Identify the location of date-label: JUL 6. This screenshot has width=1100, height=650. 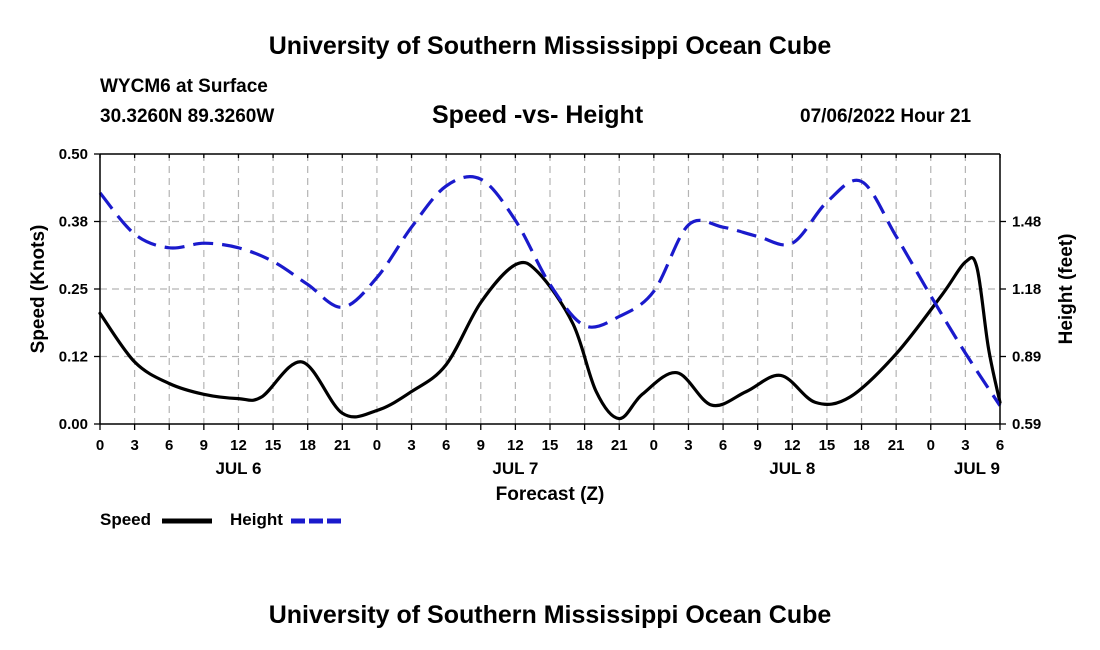
(238, 468).